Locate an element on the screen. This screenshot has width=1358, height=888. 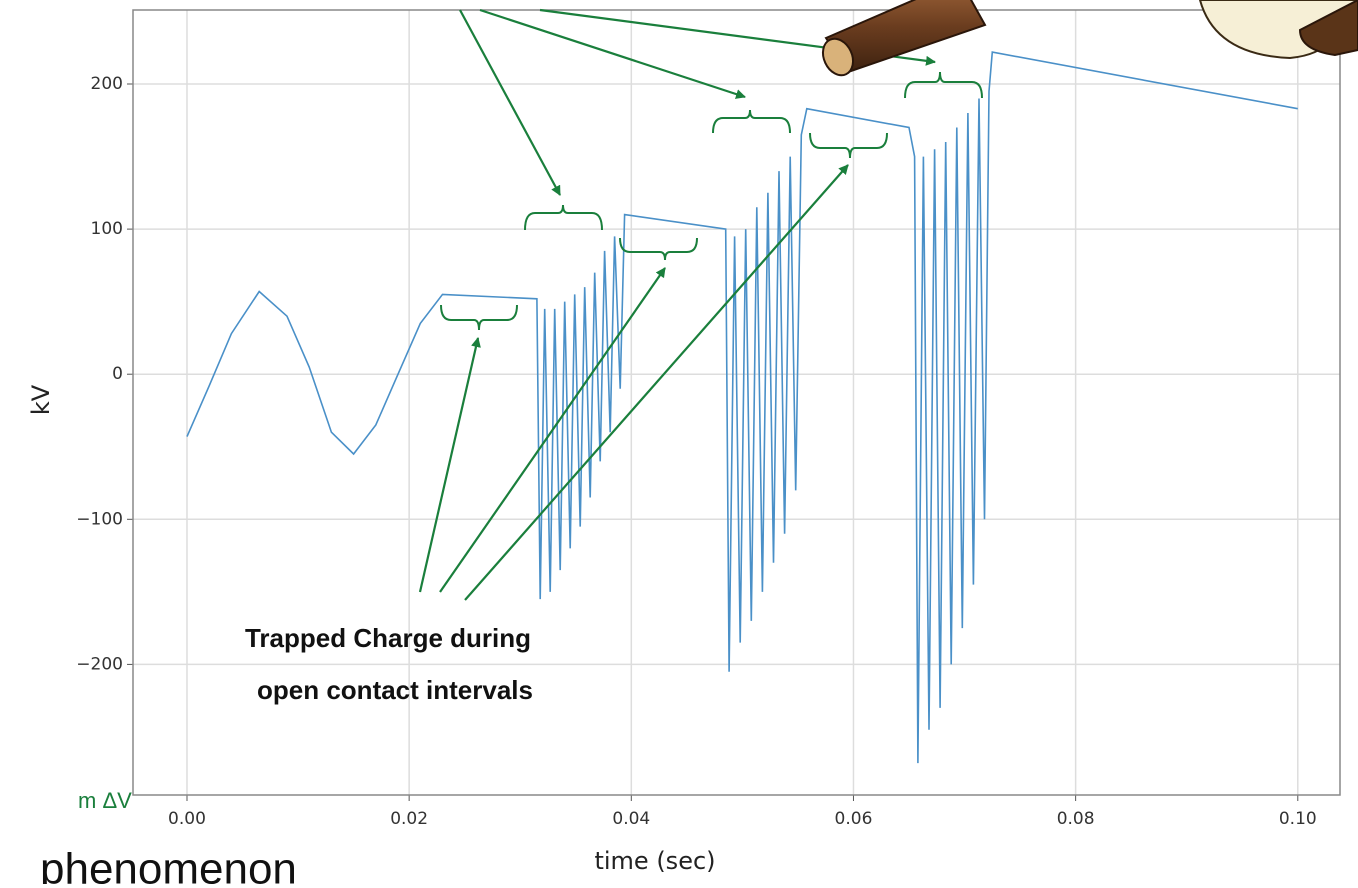
x-tick-label: 0.00 is located at coordinates (187, 819).